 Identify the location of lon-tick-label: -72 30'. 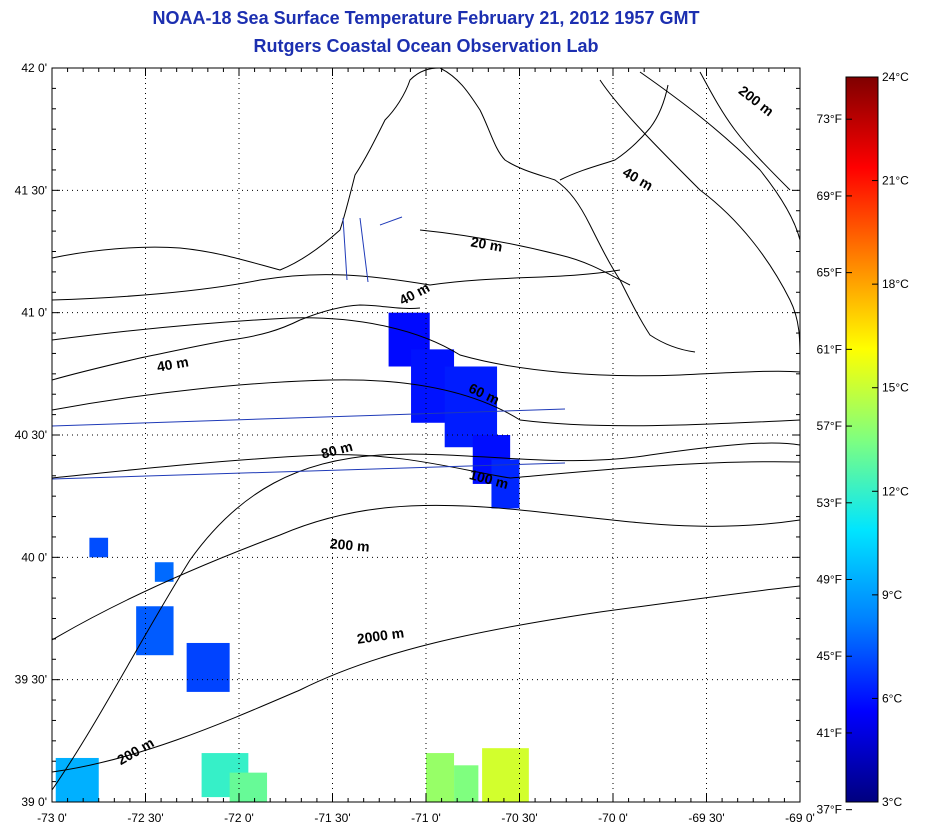
(145, 818).